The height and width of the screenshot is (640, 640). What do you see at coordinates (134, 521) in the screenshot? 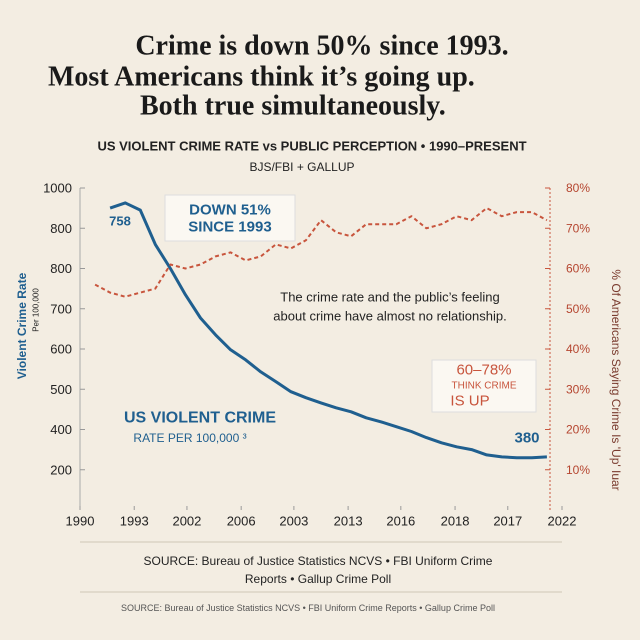
I see `x-tick-label: 1993` at bounding box center [134, 521].